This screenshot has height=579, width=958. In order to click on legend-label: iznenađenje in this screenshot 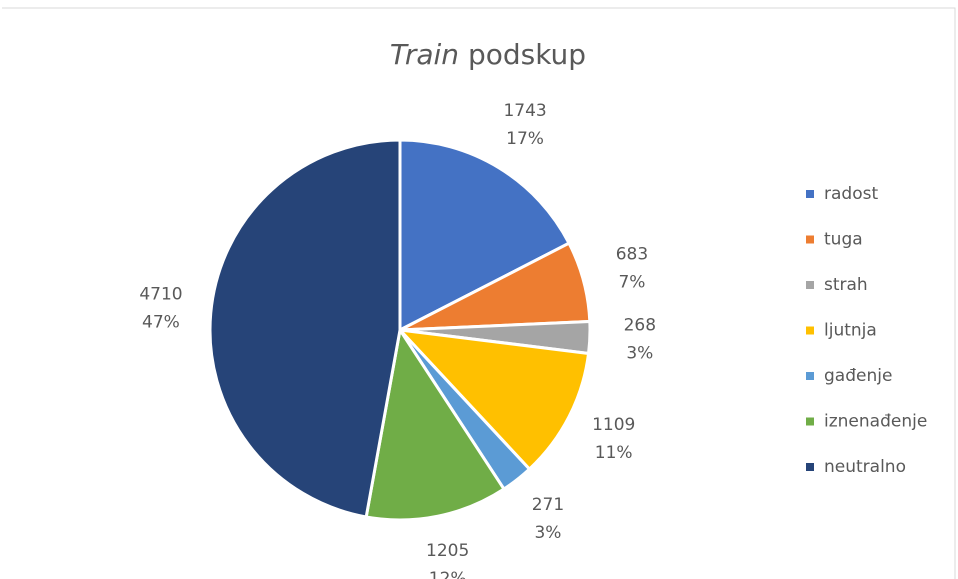, I will do `click(875, 422)`.